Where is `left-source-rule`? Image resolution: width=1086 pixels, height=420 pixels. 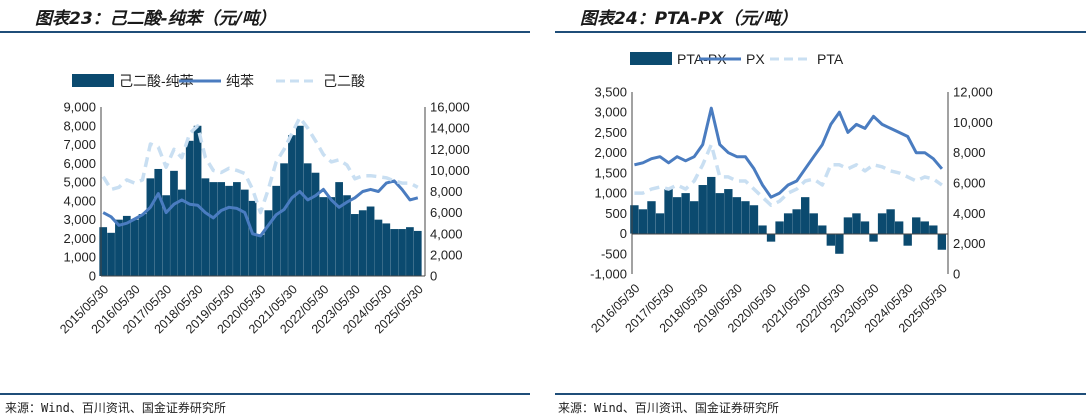
left-source-rule is located at coordinates (265, 394).